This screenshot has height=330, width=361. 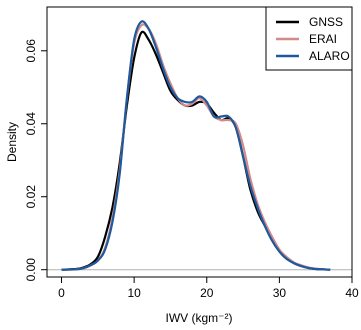 I want to click on y-tick-label: 0.02, so click(x=31, y=197).